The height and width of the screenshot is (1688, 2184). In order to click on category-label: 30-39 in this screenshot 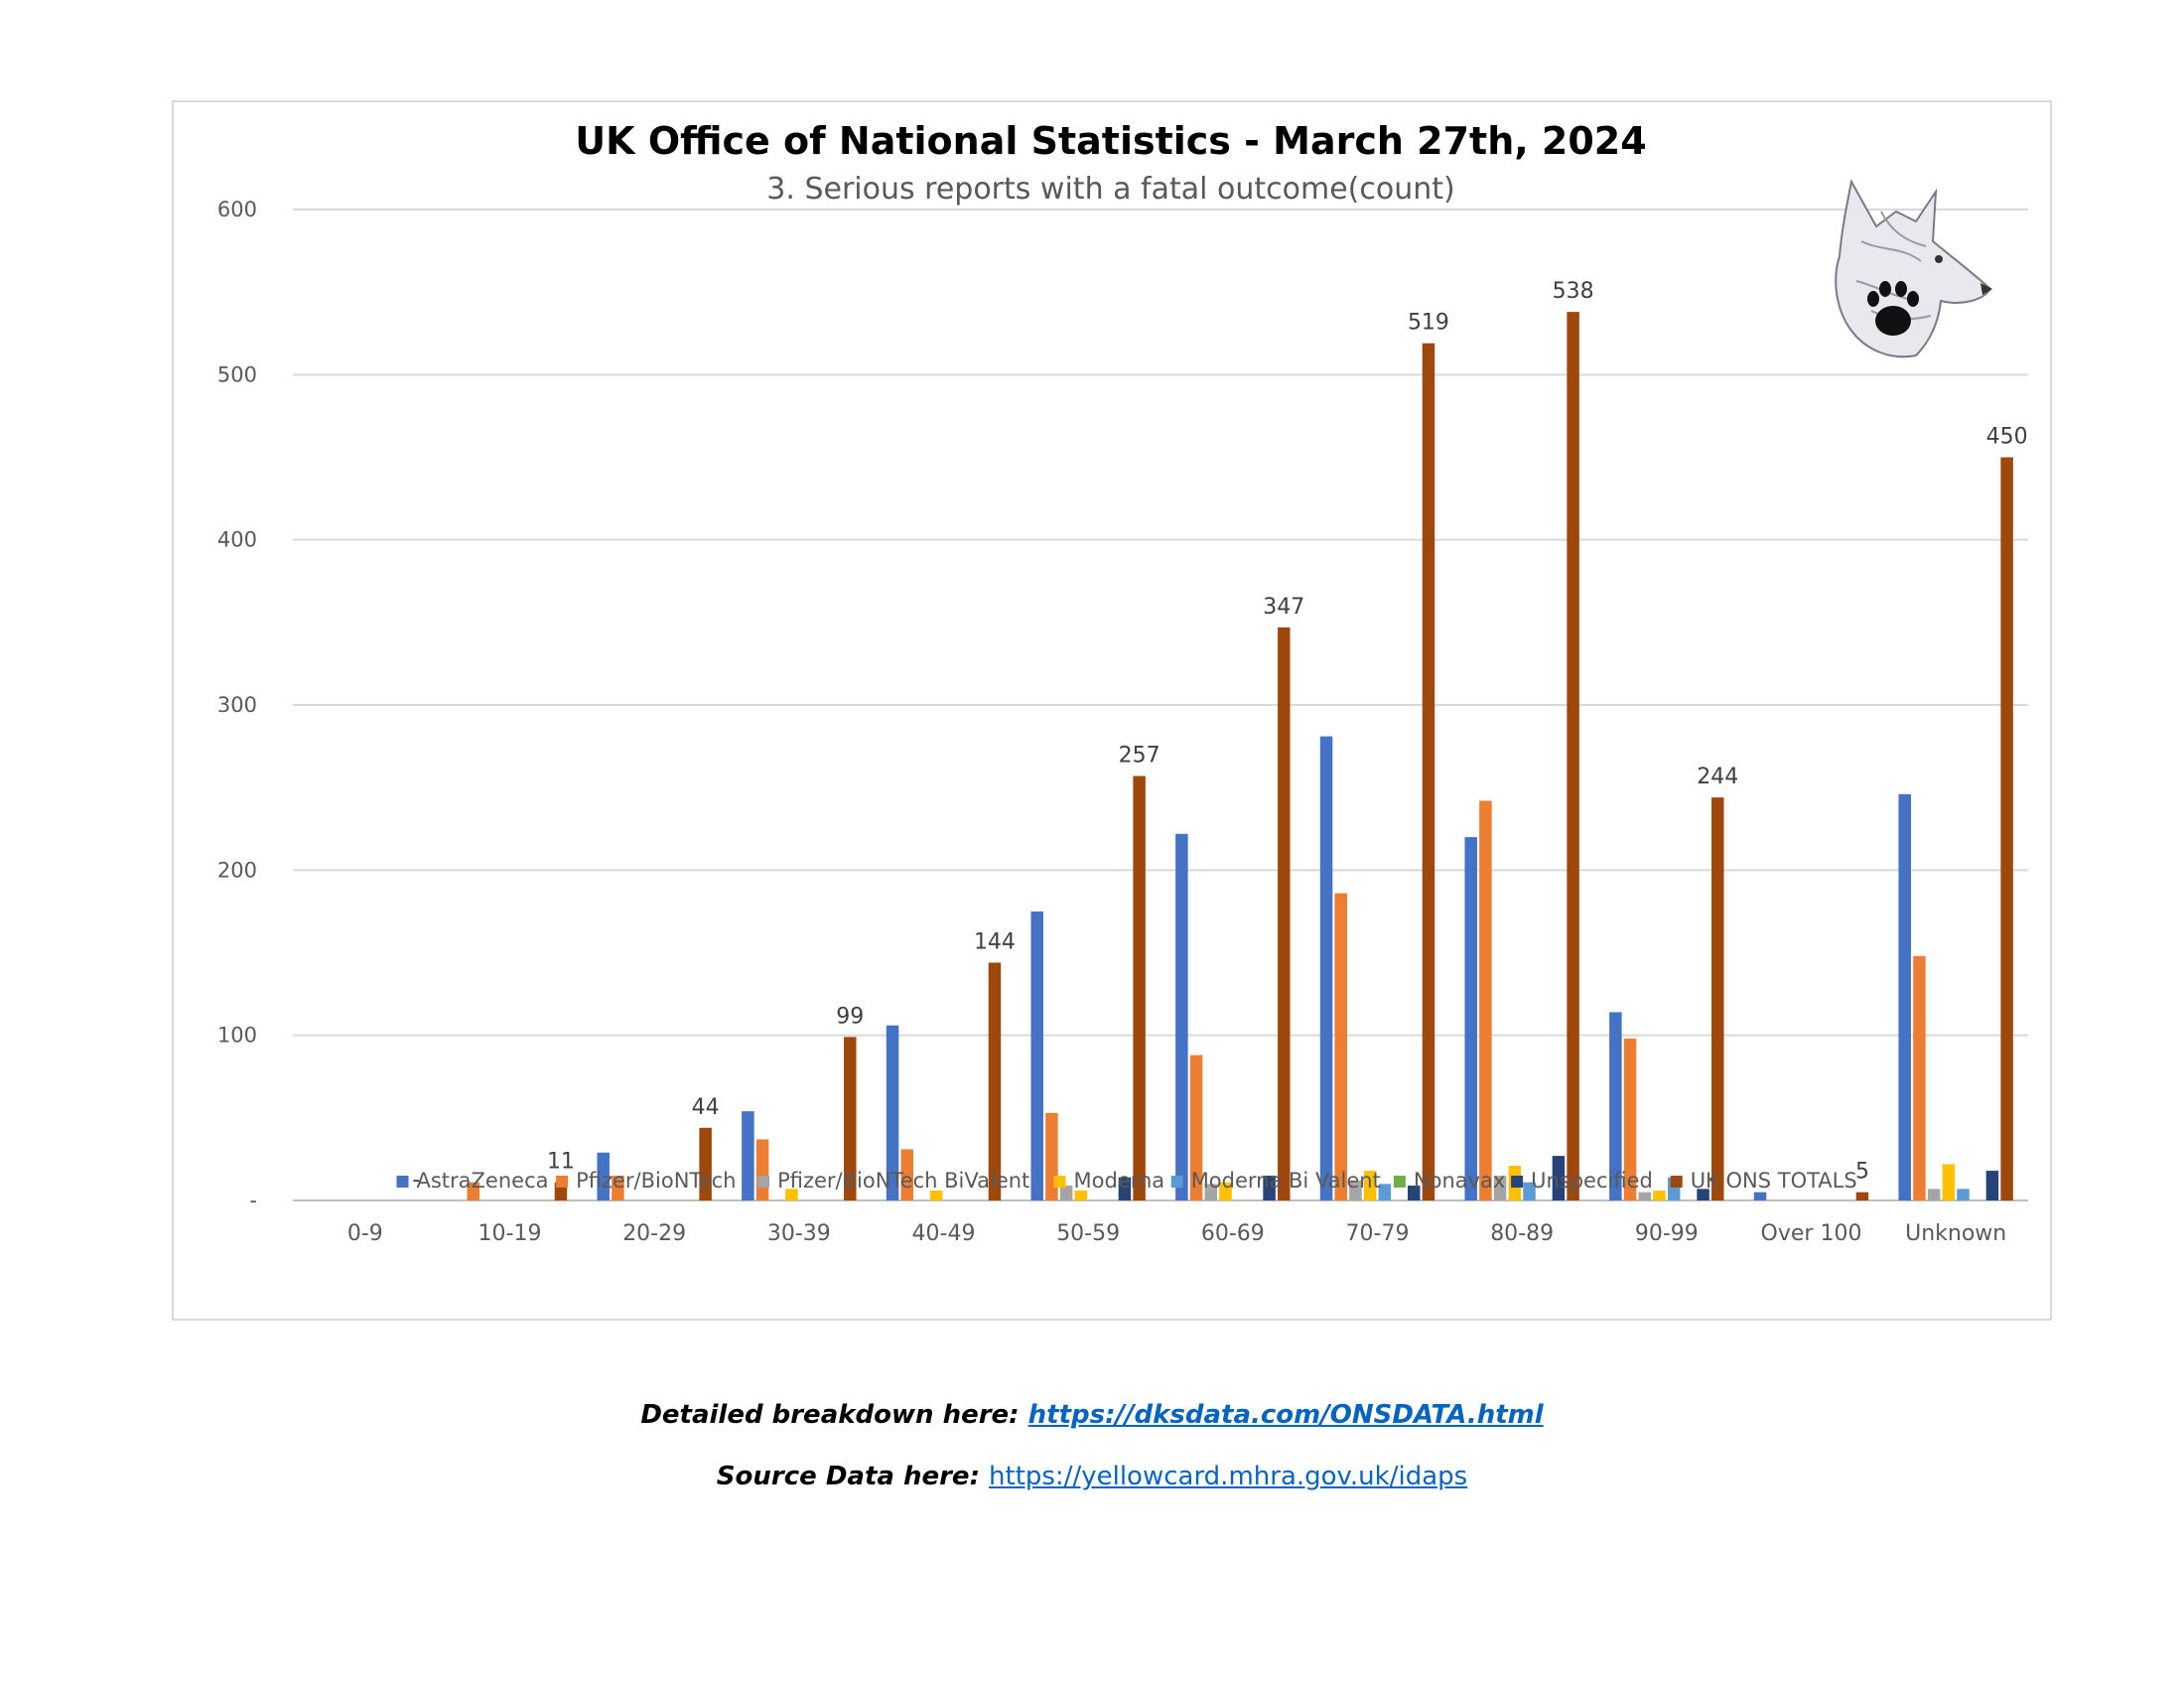, I will do `click(799, 1233)`.